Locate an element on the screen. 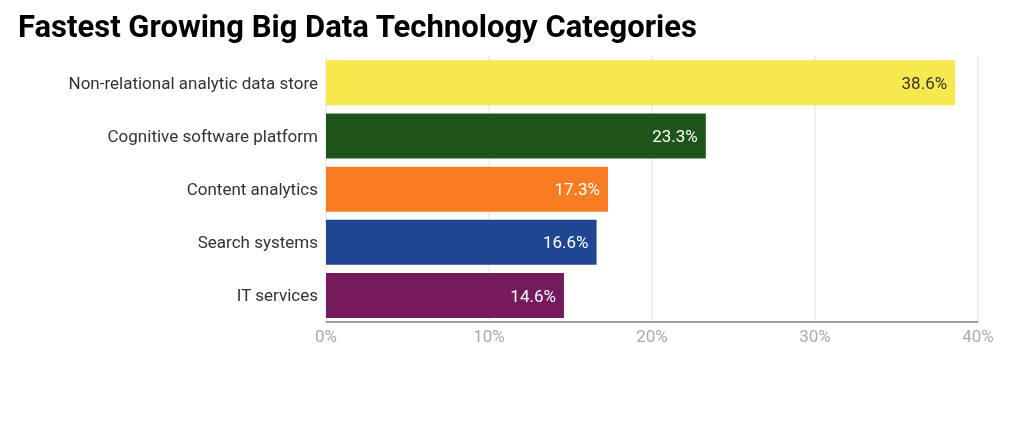  data-label: 16.6% is located at coordinates (565, 242).